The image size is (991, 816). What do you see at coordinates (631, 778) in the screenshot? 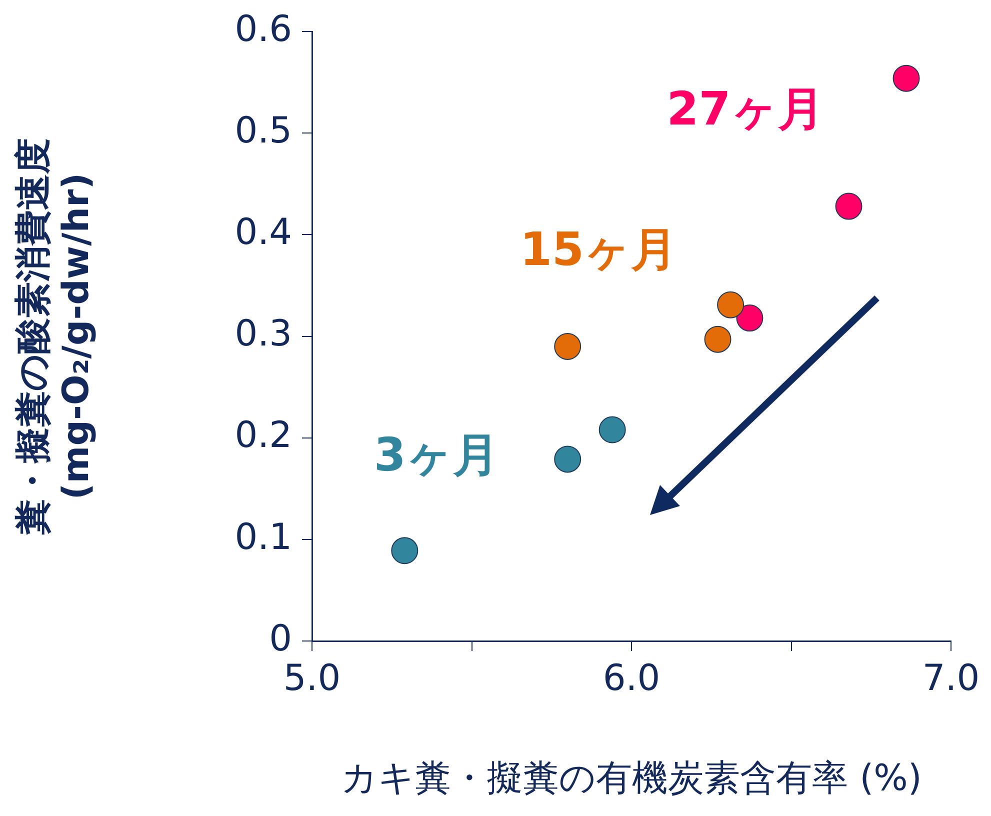
I see `x-axis-title: カキ糞・擬糞の有機炭素含有率 (%)` at bounding box center [631, 778].